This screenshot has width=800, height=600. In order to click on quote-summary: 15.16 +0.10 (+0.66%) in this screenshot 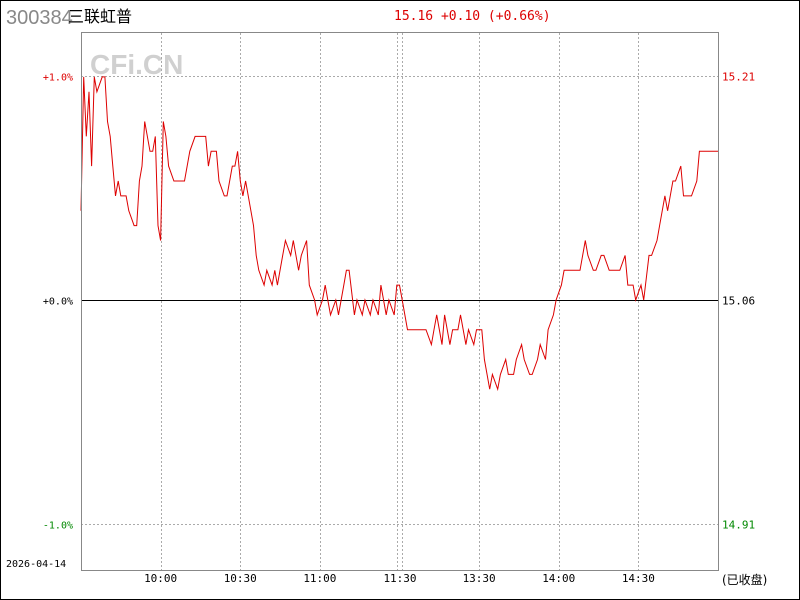, I will do `click(472, 16)`.